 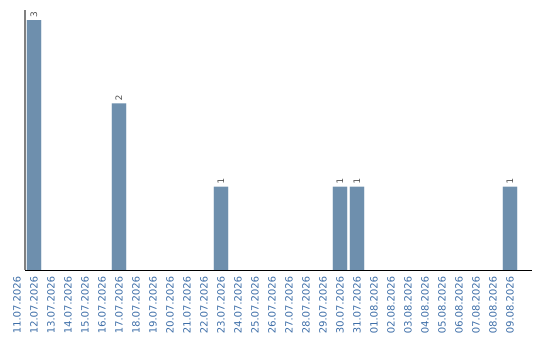 What do you see at coordinates (69, 305) in the screenshot?
I see `x-tick-label: 14.07.2026` at bounding box center [69, 305].